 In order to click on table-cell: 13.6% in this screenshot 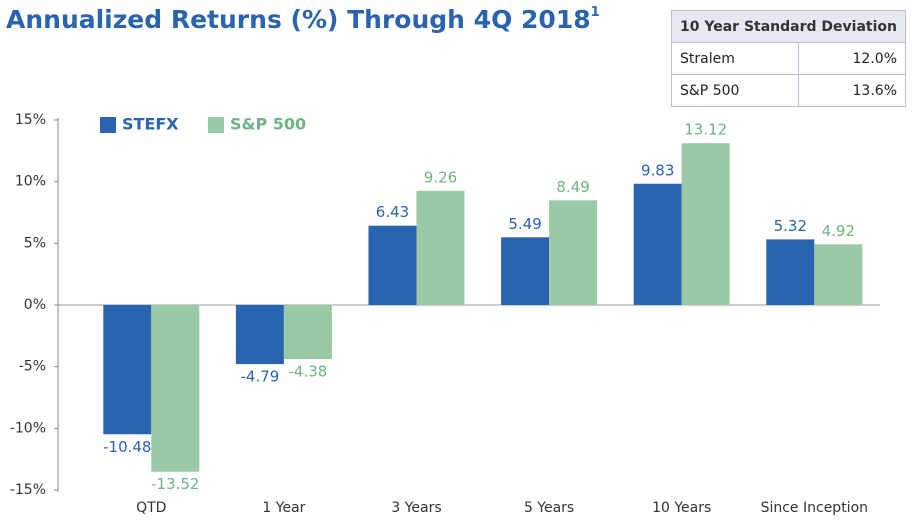, I will do `click(852, 90)`.